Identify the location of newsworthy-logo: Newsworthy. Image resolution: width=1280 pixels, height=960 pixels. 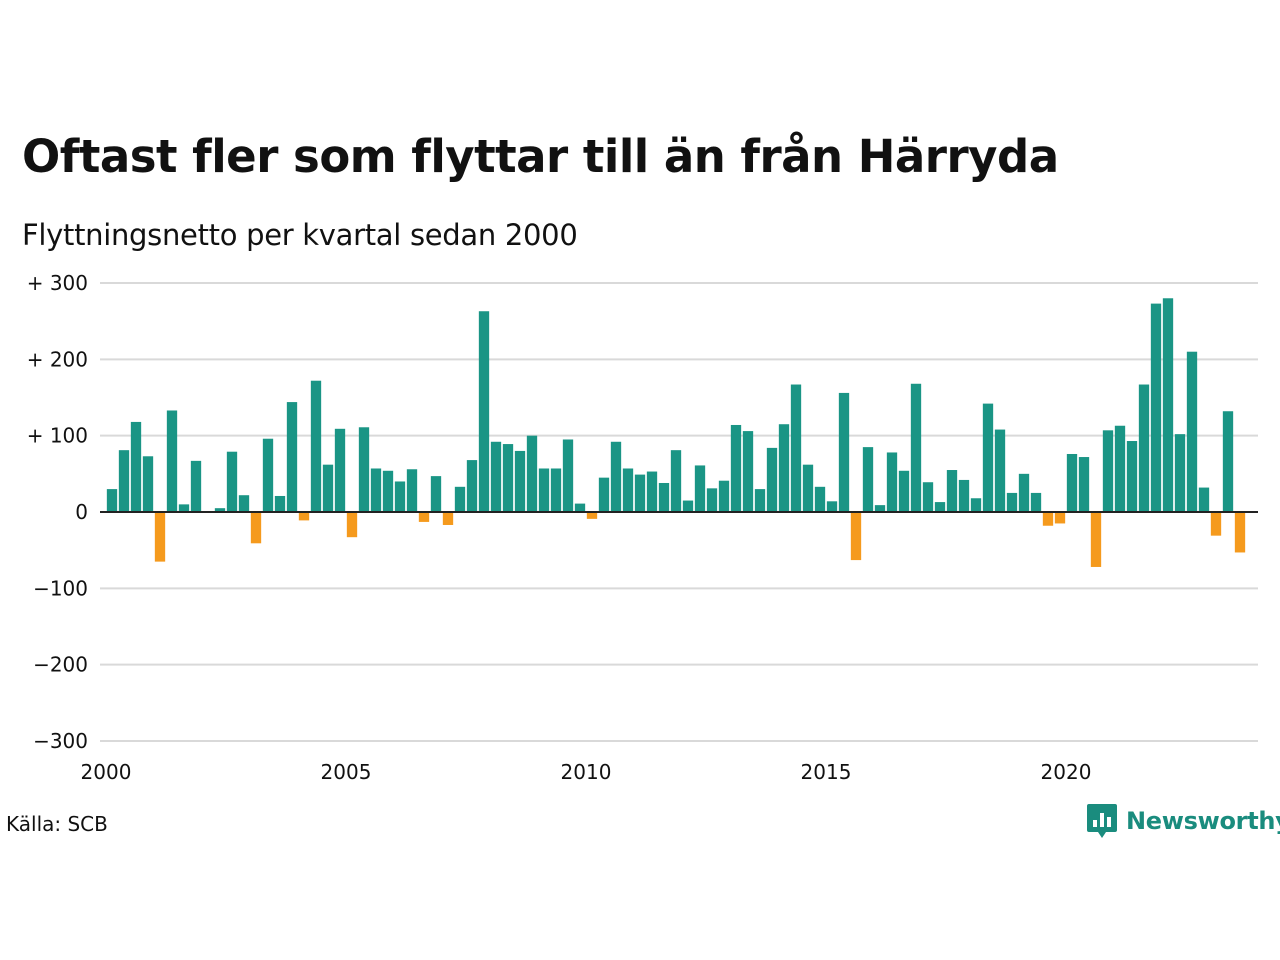
(1183, 821).